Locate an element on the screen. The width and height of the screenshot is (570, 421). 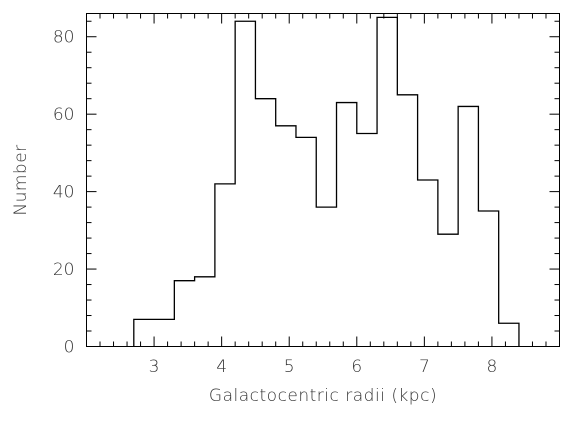
y-tick-label: 20 is located at coordinates (64, 270).